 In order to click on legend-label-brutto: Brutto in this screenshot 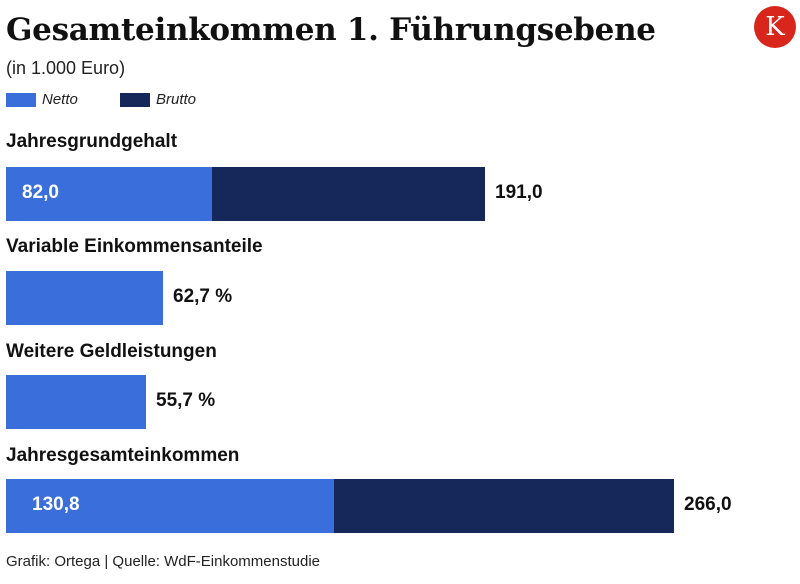, I will do `click(176, 99)`.